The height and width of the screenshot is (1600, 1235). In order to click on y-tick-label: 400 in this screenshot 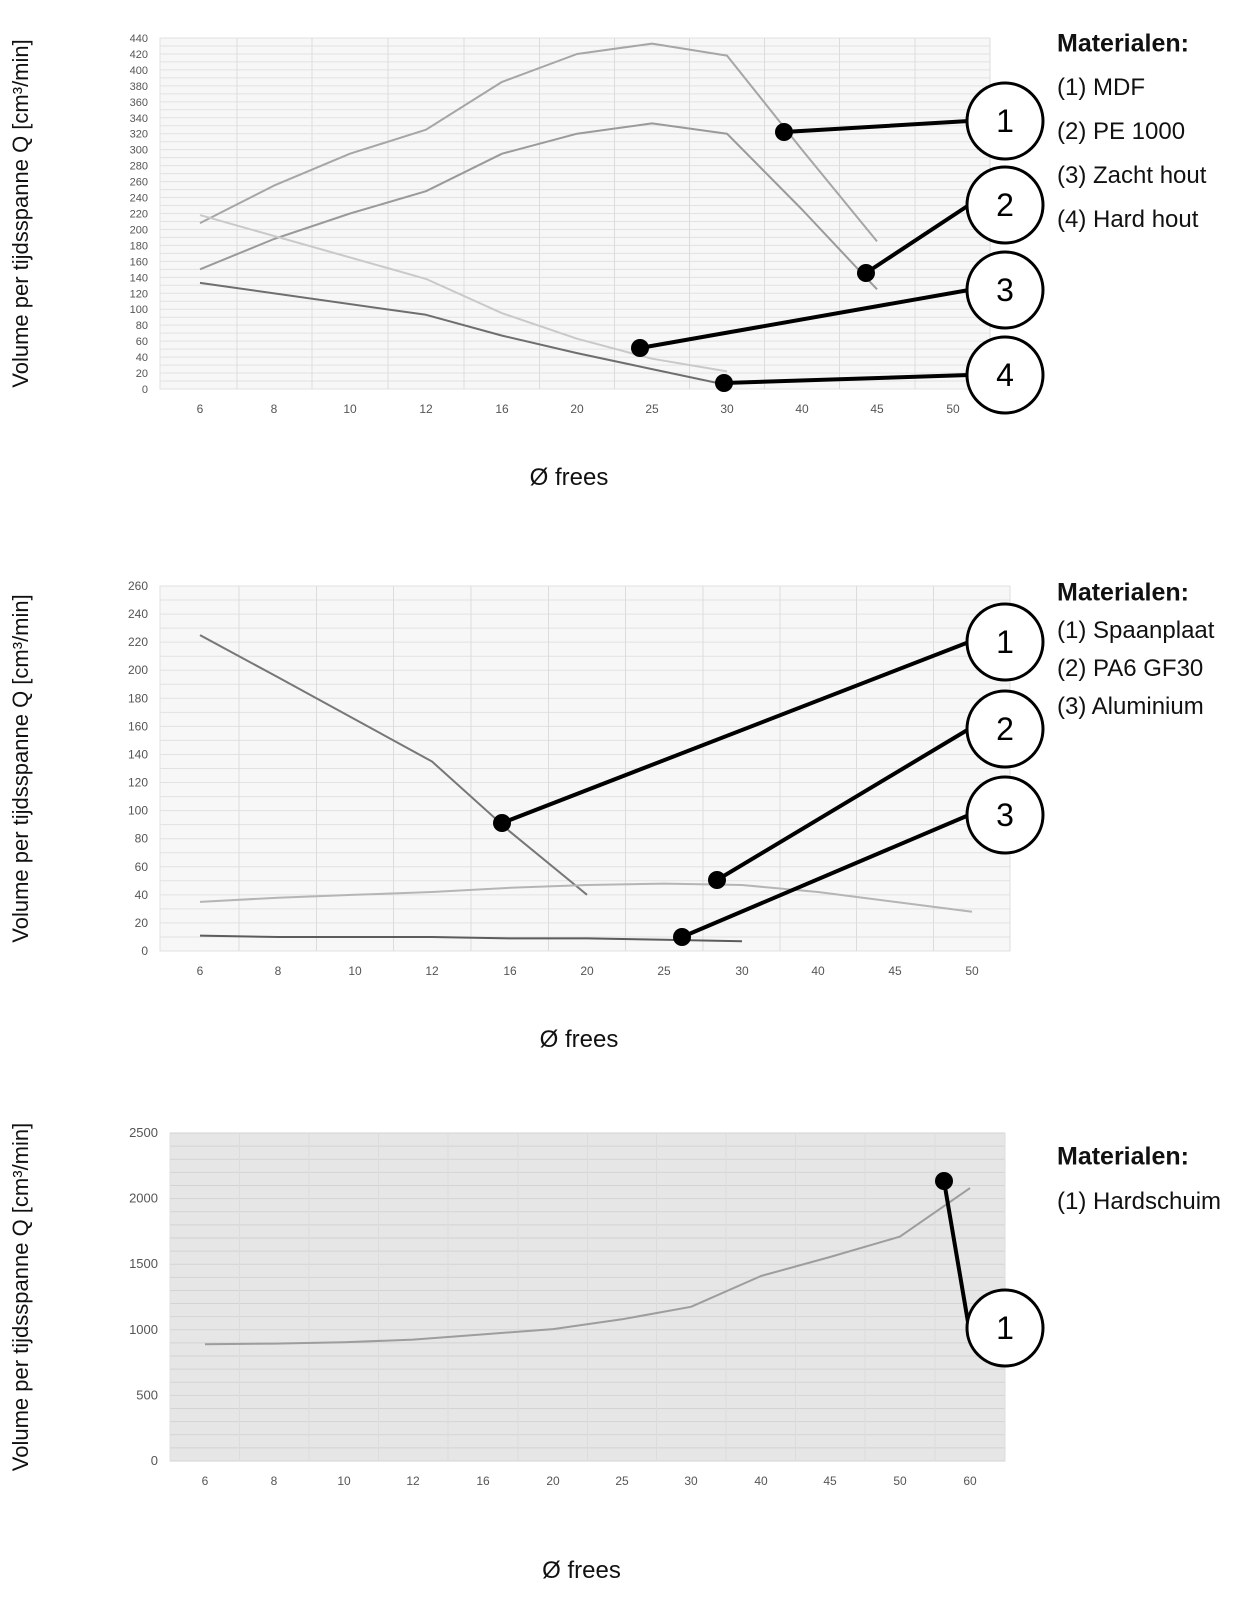, I will do `click(139, 71)`.